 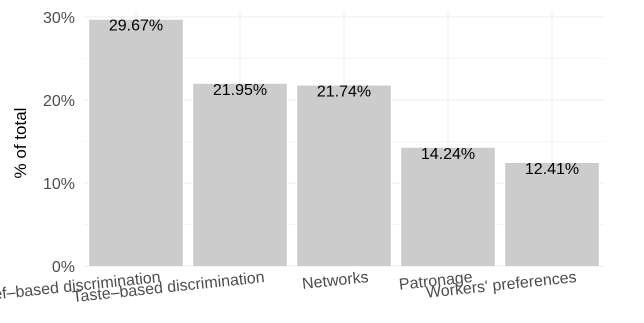 I want to click on y-tick-label: 30%, so click(x=59, y=18).